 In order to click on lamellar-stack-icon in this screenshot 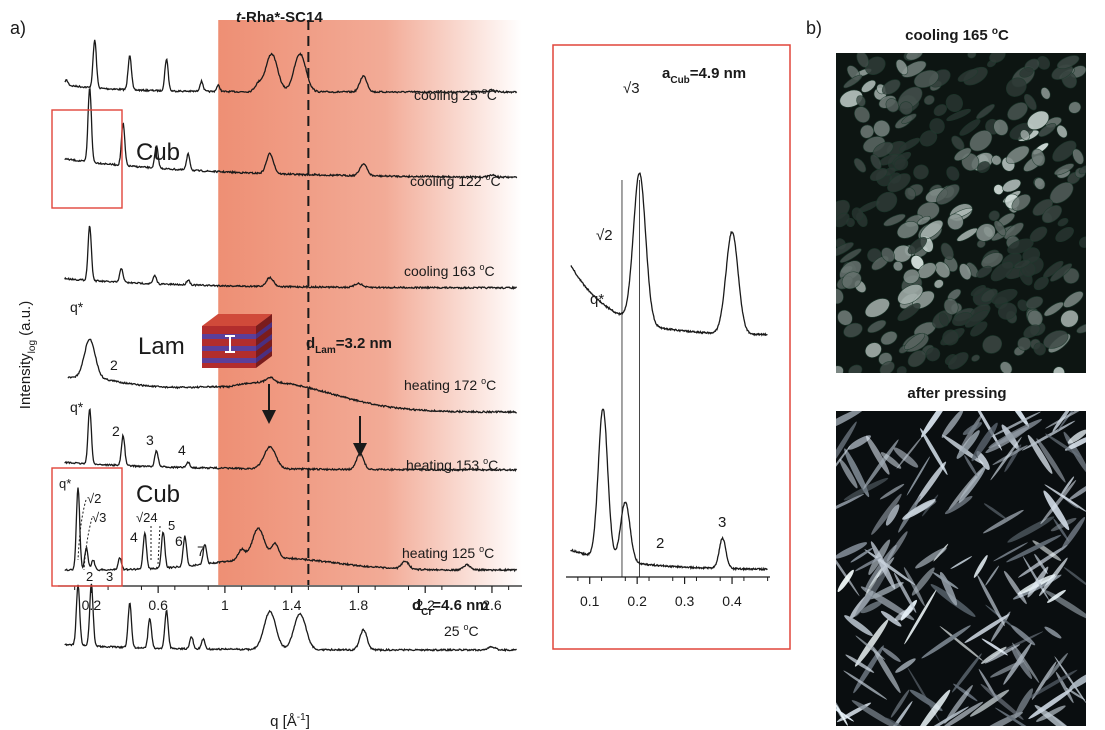, I will do `click(237, 341)`.